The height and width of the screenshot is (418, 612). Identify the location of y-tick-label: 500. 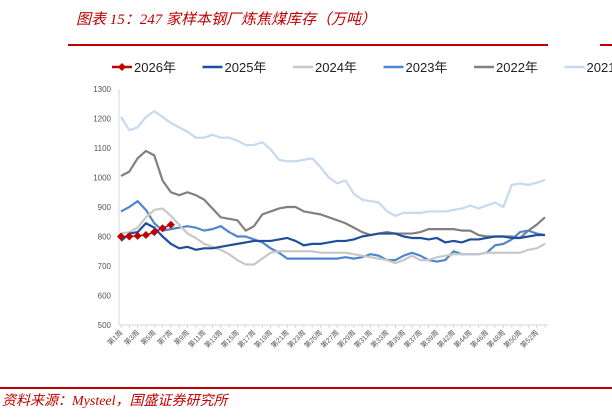
(105, 325).